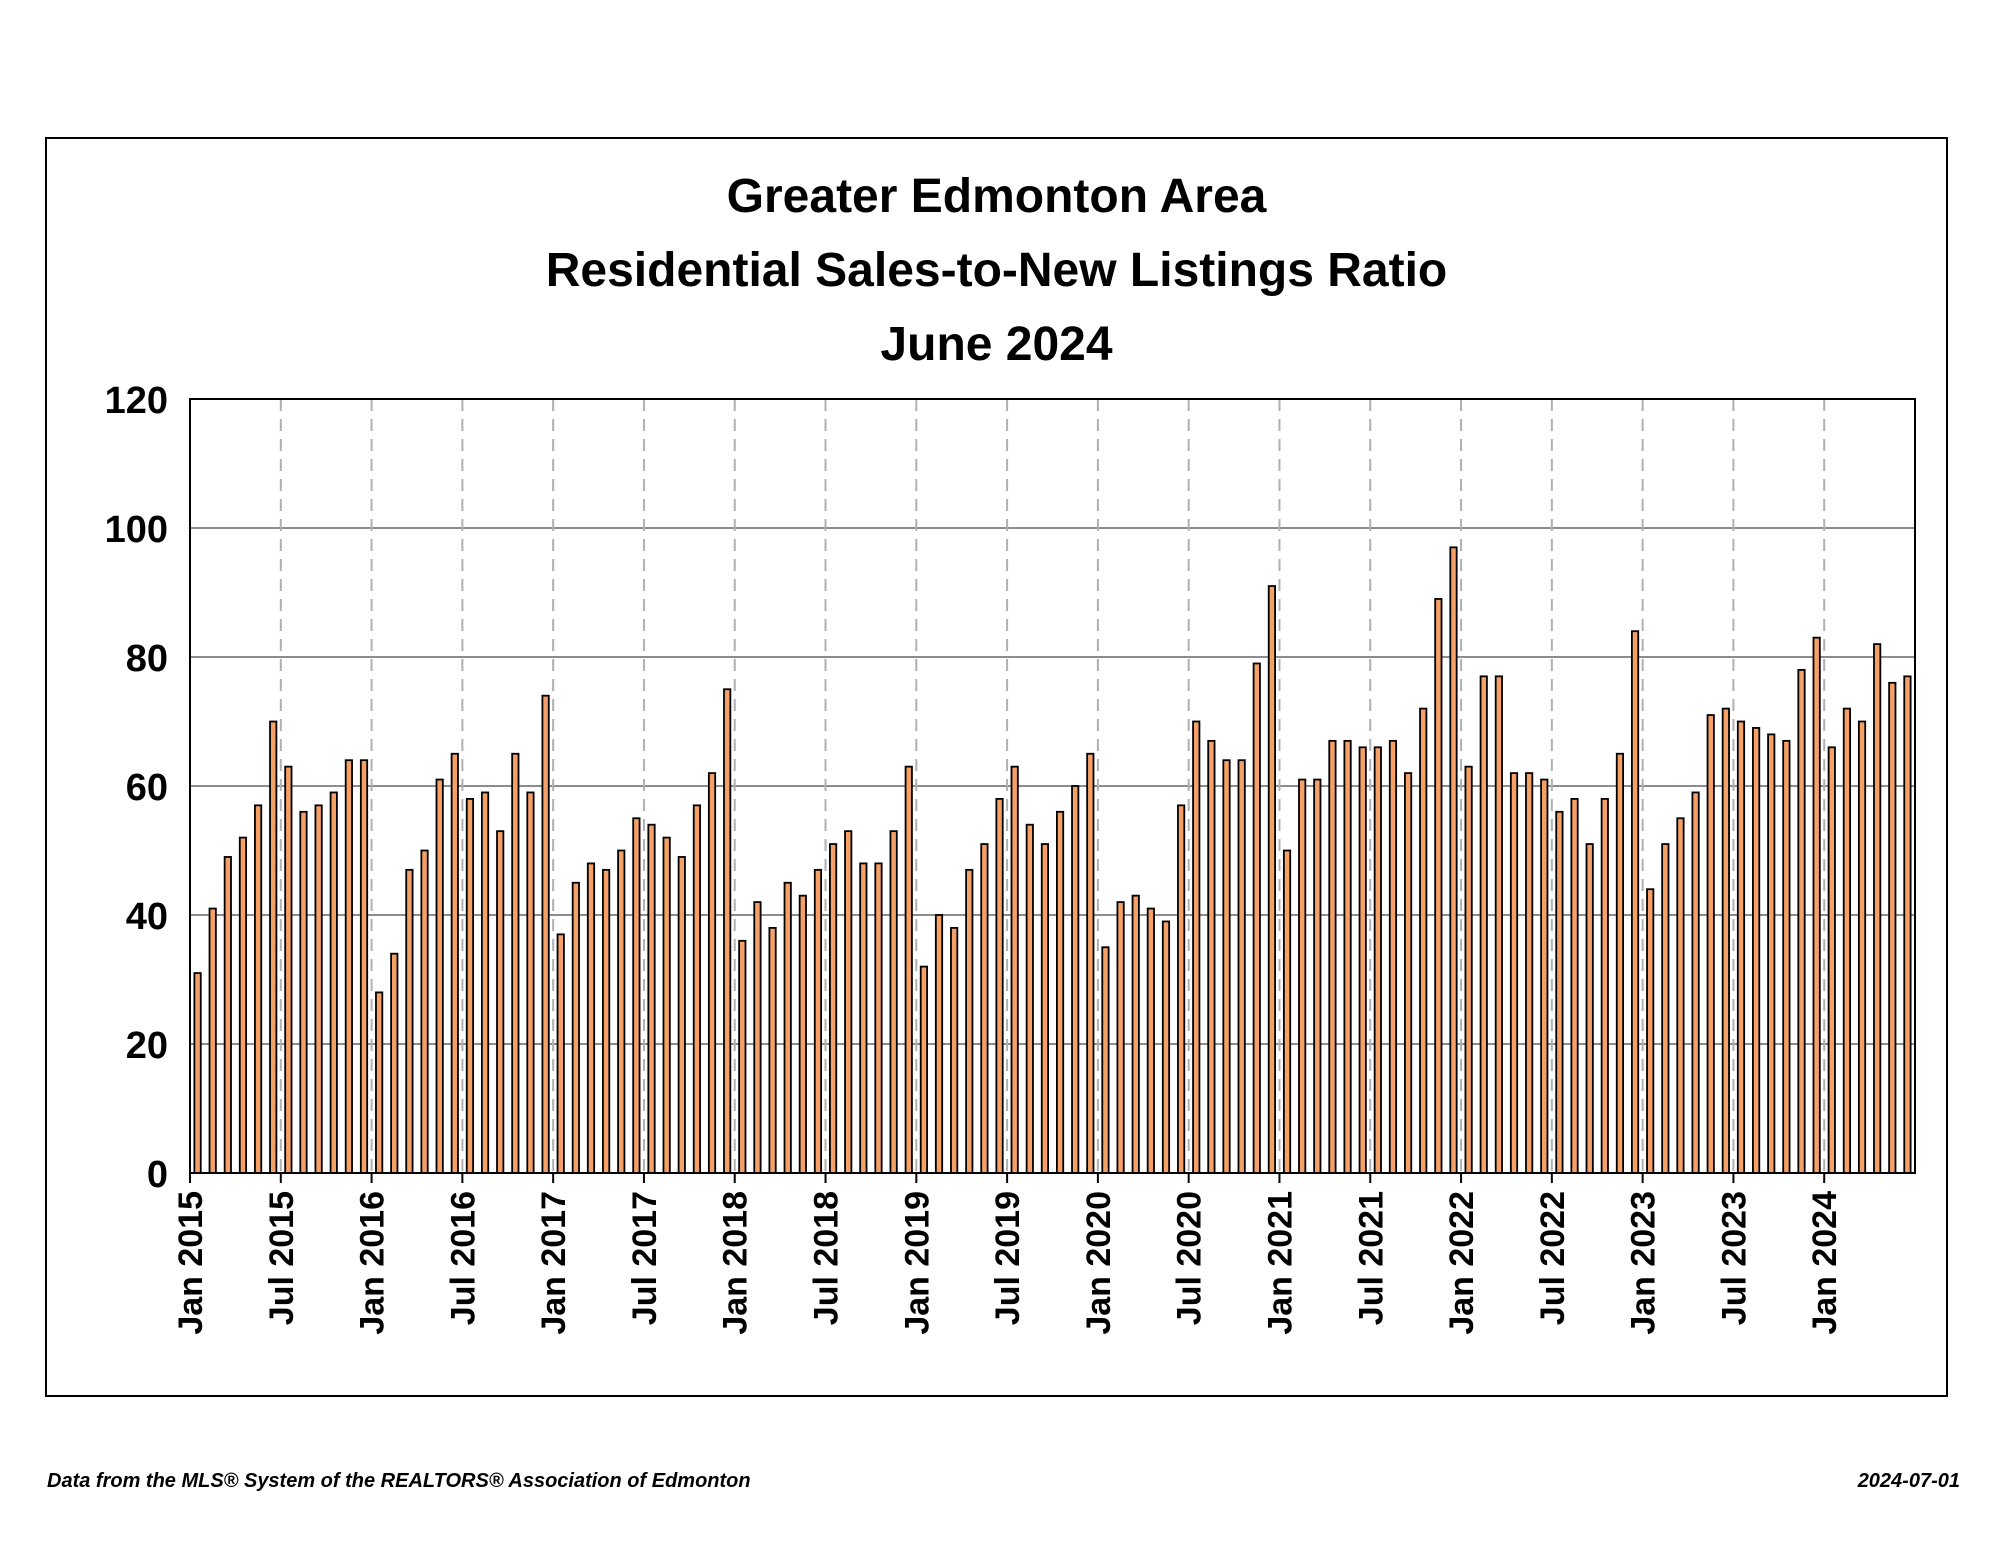 The image size is (2000, 1545). What do you see at coordinates (736, 1263) in the screenshot?
I see `x-tick-label: Jan 2018` at bounding box center [736, 1263].